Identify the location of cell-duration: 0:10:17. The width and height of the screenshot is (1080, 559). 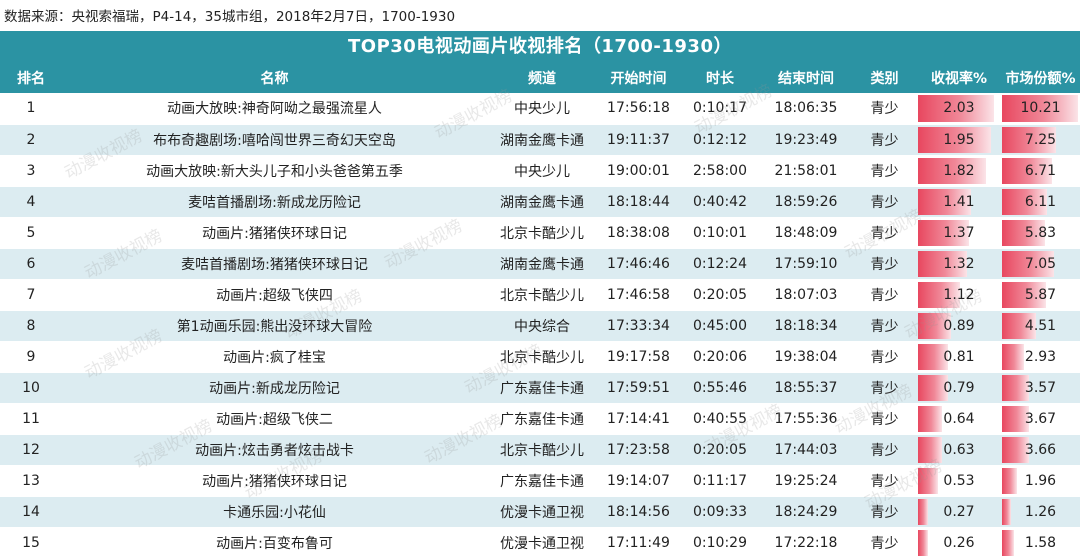
(720, 109).